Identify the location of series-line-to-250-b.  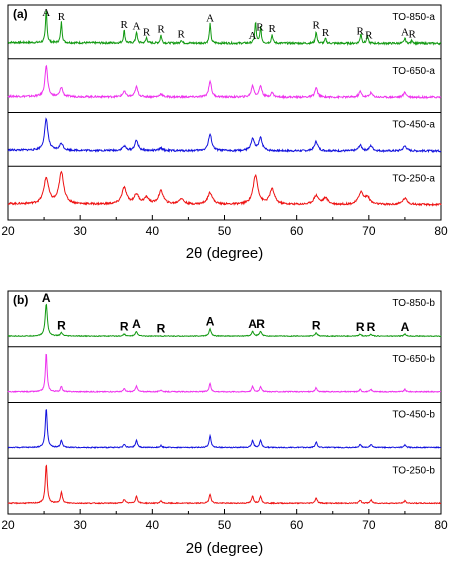
(224, 484).